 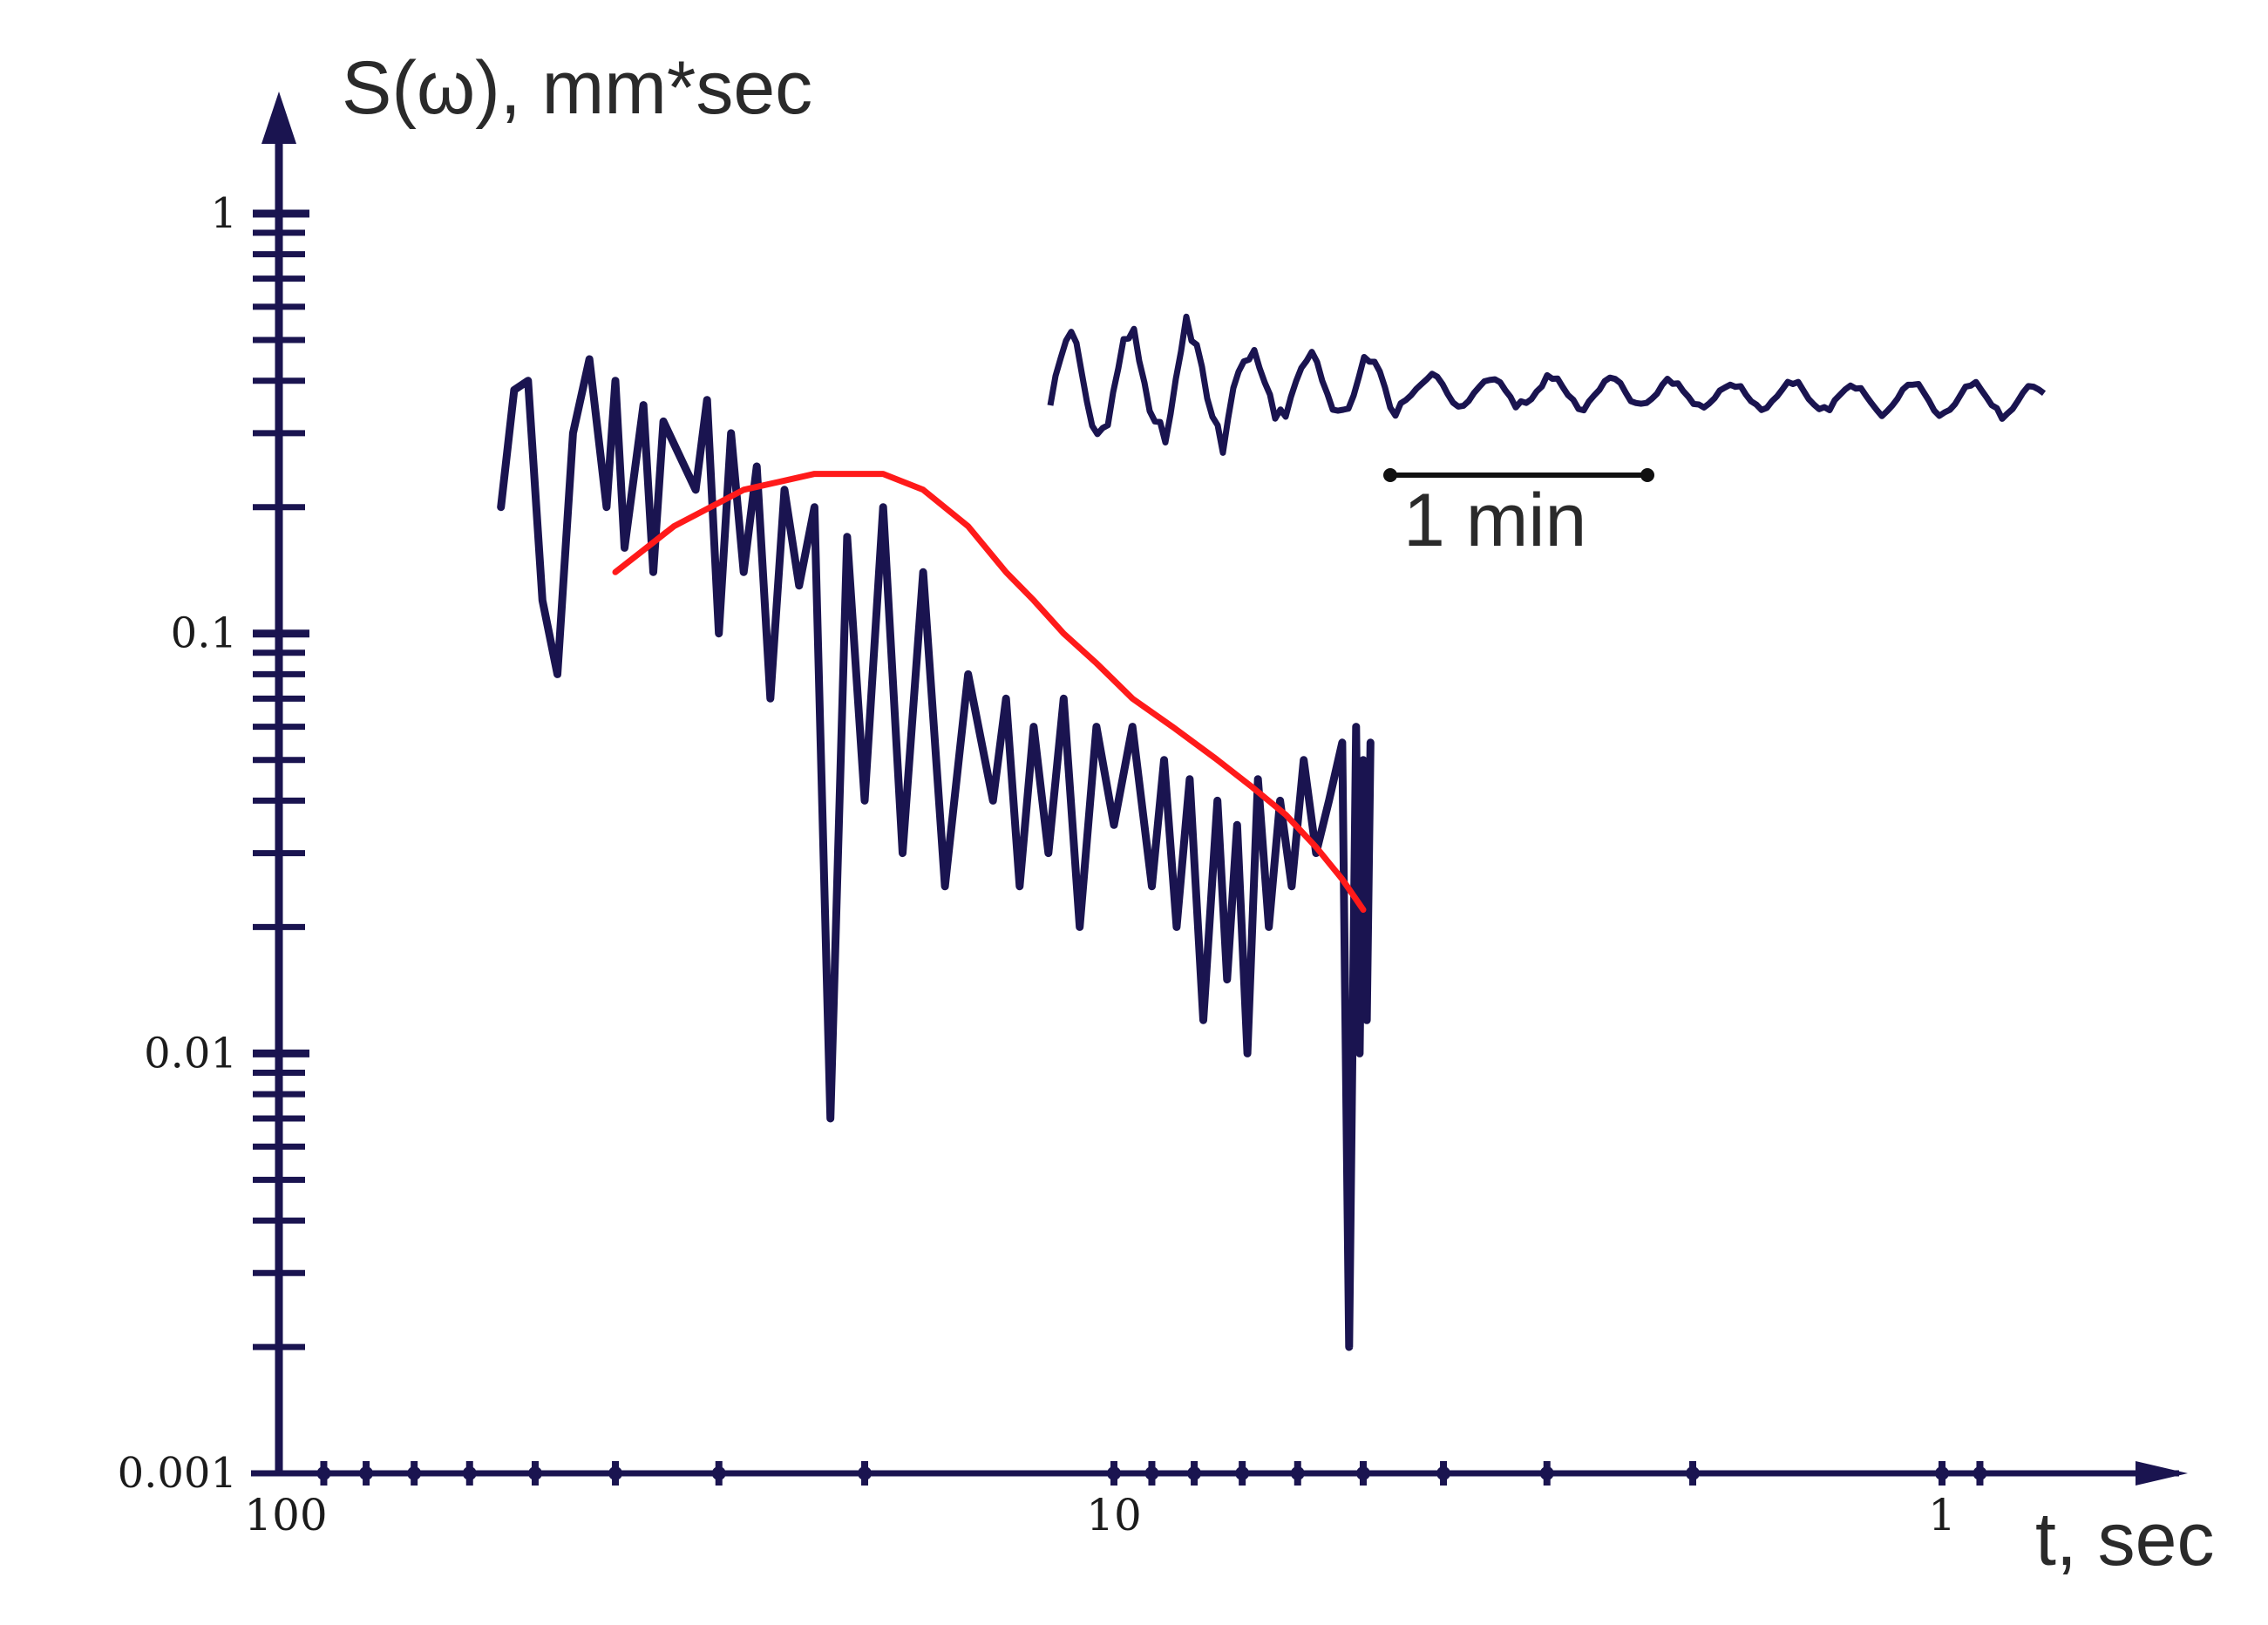 What do you see at coordinates (204, 633) in the screenshot?
I see `y-tick-label: 0.1` at bounding box center [204, 633].